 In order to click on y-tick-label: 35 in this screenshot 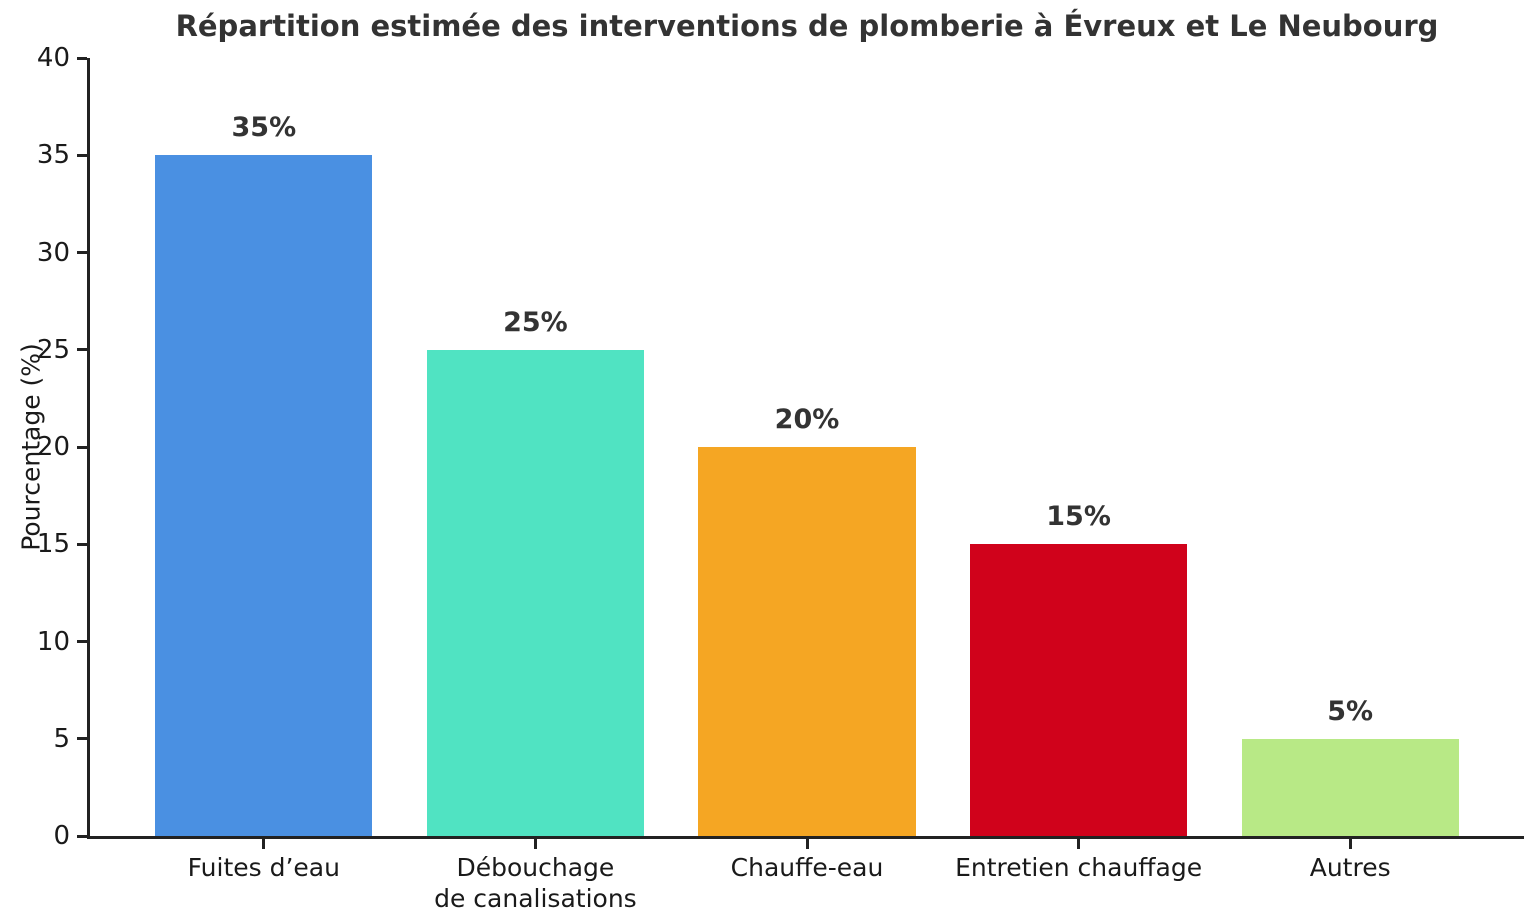, I will do `click(53, 155)`.